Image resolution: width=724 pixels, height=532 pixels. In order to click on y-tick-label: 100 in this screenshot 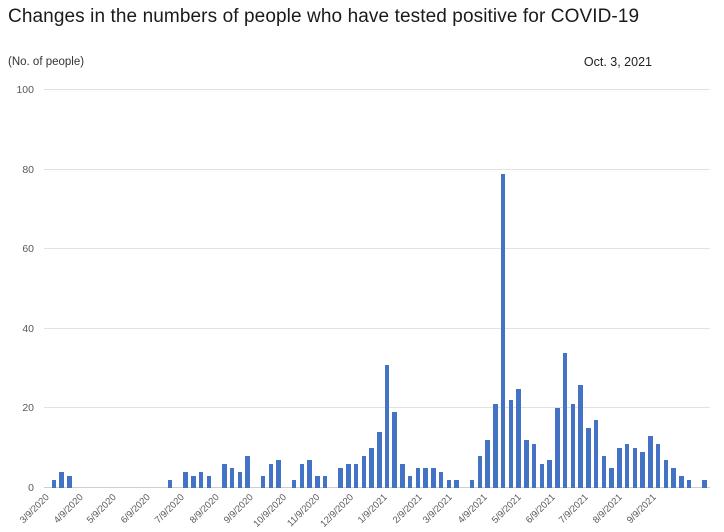, I will do `click(25, 90)`.